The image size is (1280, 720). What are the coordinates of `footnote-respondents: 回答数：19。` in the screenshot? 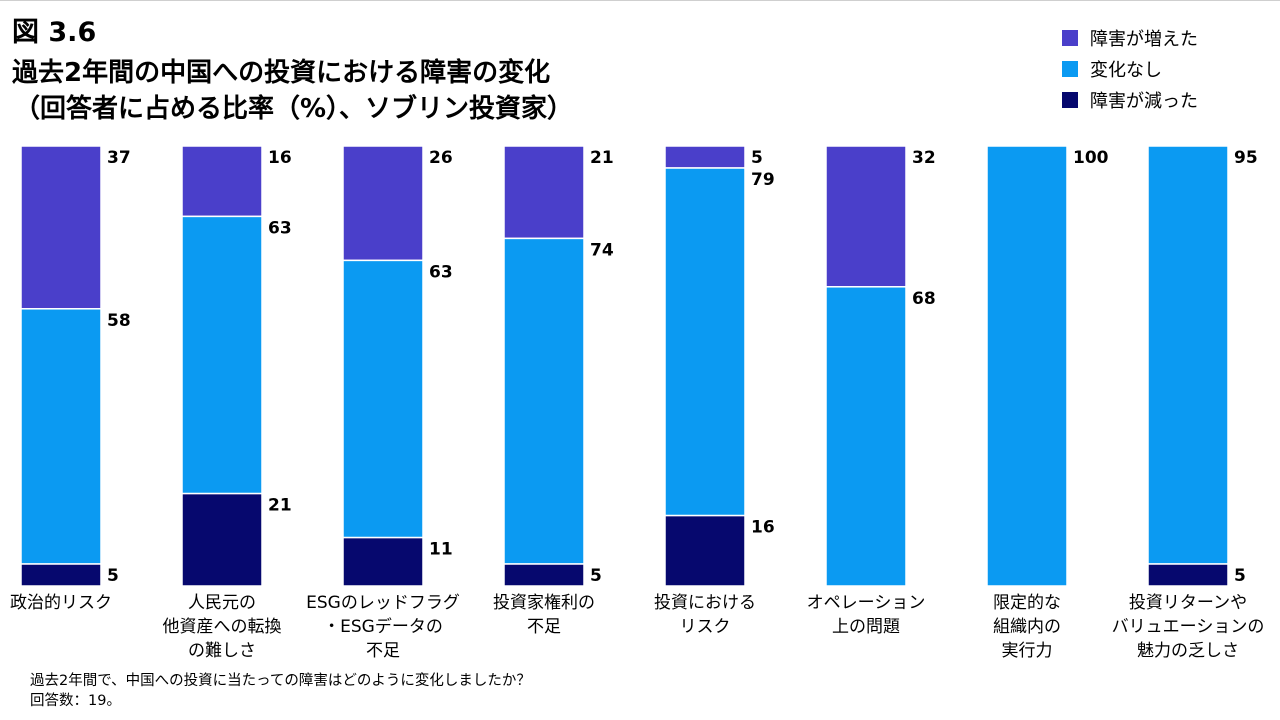 It's located at (75, 701).